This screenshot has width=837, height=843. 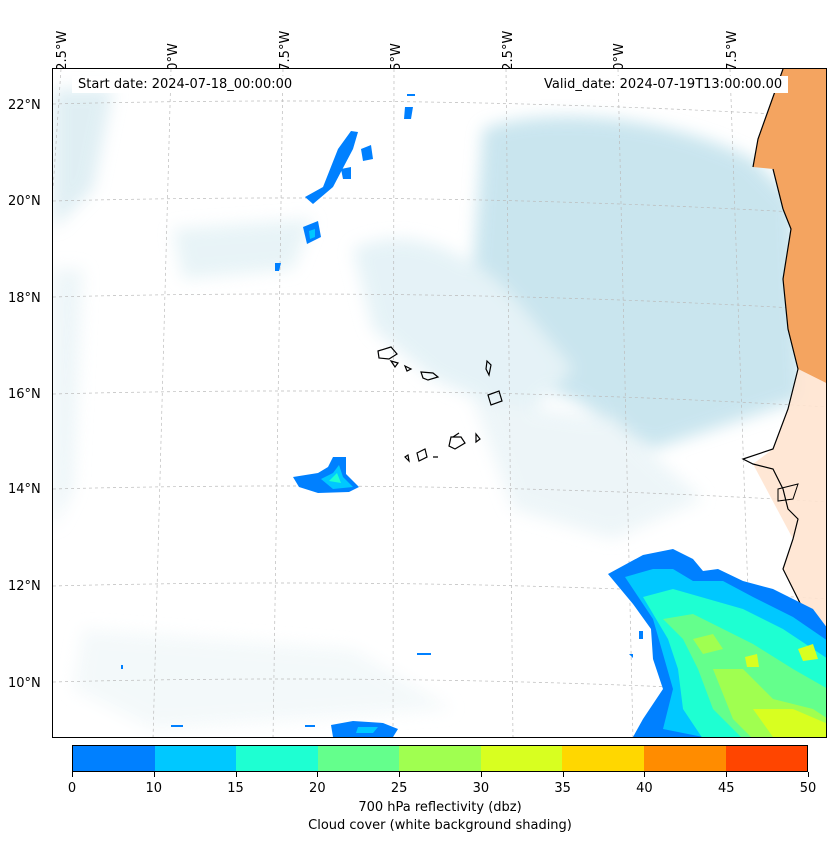 What do you see at coordinates (440, 807) in the screenshot?
I see `colorbar-title: 700 hPa reflectivity (dbz)` at bounding box center [440, 807].